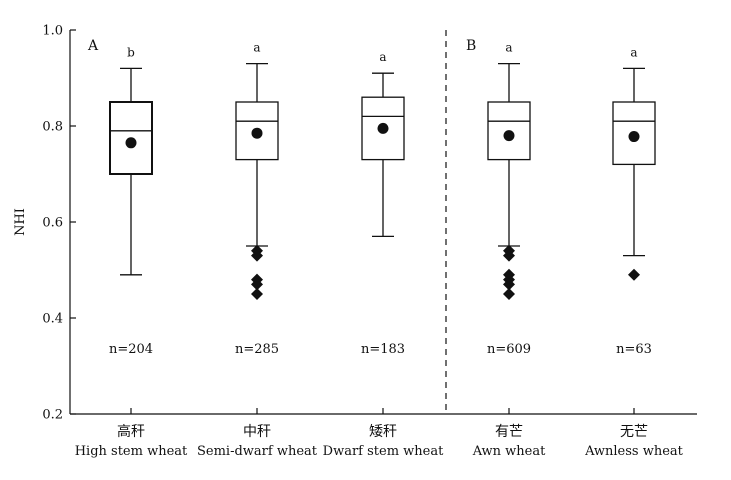 The width and height of the screenshot is (731, 480). Describe the element at coordinates (383, 349) in the screenshot. I see `sample-size-label: n=183` at that location.